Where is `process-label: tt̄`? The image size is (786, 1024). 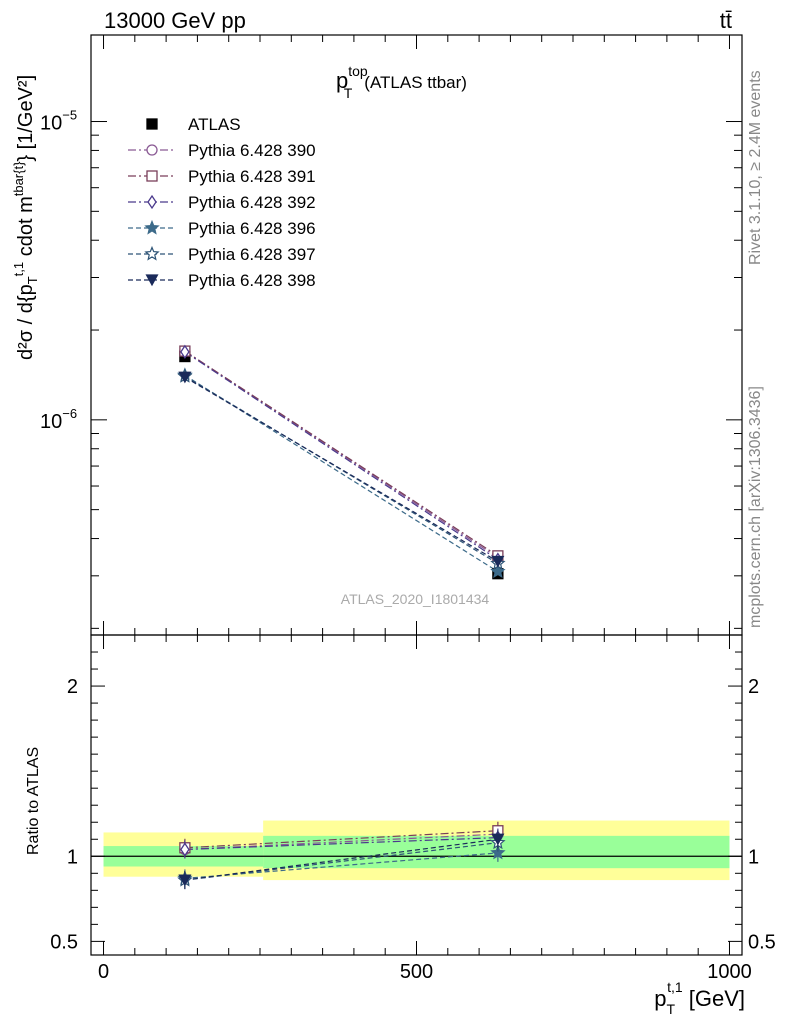
process-label: tt̄ is located at coordinates (726, 20).